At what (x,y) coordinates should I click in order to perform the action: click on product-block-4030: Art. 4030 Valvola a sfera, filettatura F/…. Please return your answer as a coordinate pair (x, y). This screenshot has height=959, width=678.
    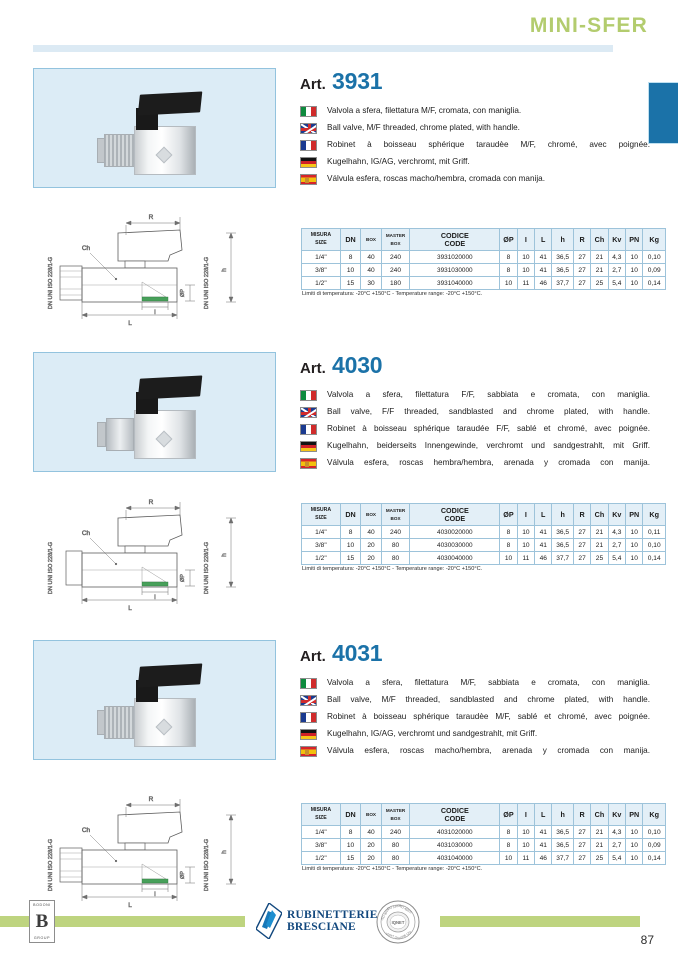
    Looking at the image, I should click on (339, 412).